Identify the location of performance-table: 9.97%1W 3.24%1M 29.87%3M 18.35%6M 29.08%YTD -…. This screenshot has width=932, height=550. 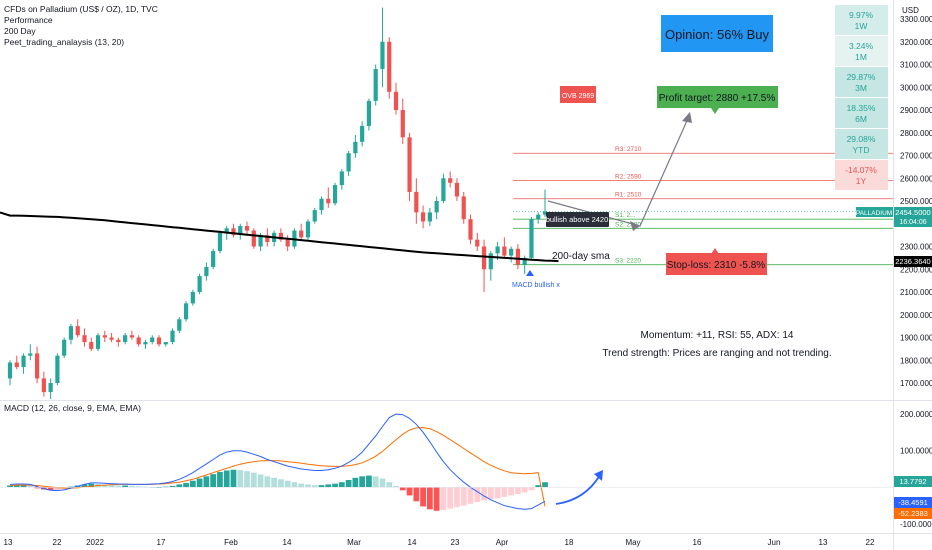
(861, 97).